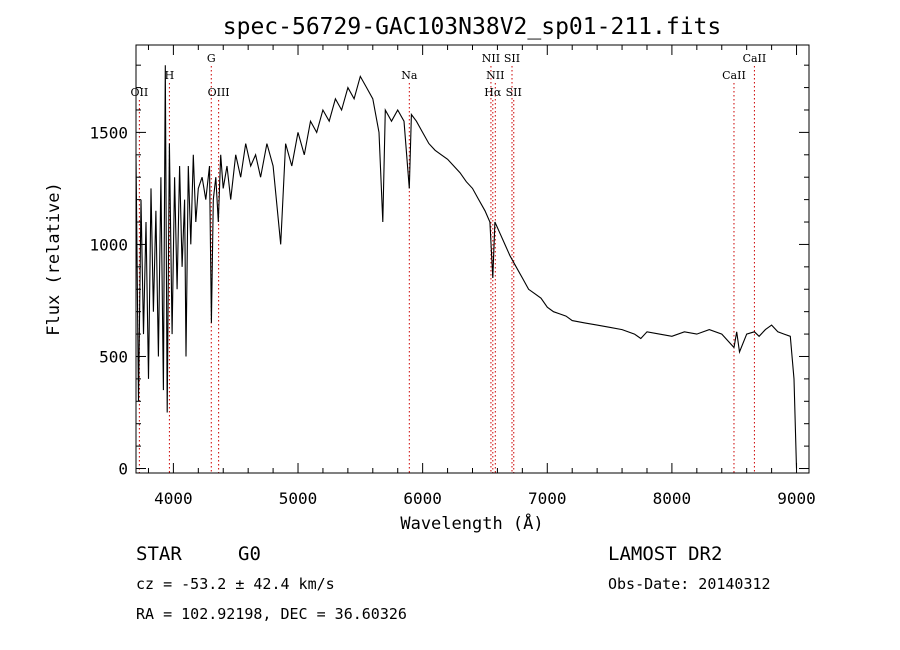  I want to click on x-tick-label: 4000, so click(173, 498).